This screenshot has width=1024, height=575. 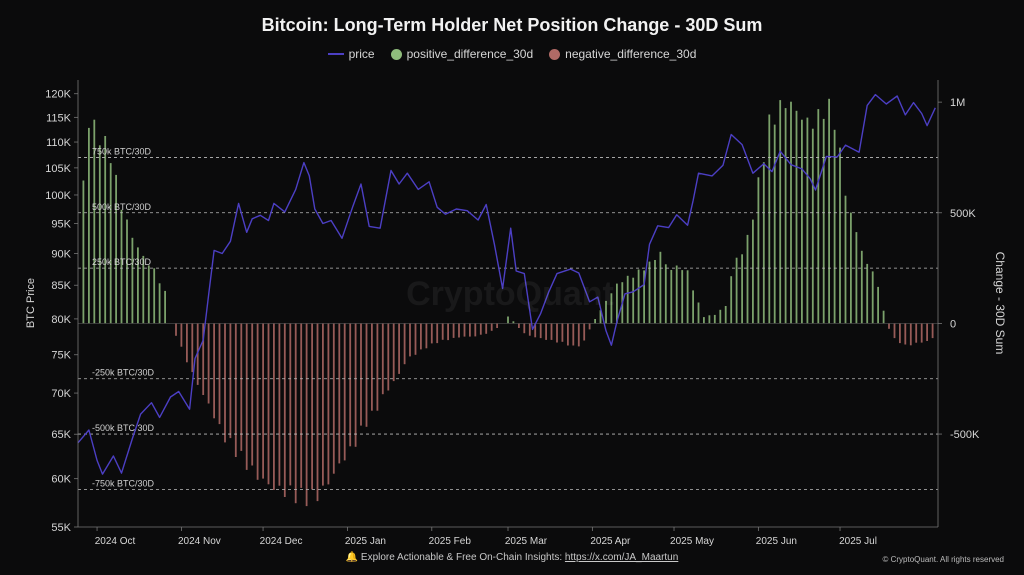 What do you see at coordinates (631, 54) in the screenshot?
I see `legend-label-negative: negative_difference_30d` at bounding box center [631, 54].